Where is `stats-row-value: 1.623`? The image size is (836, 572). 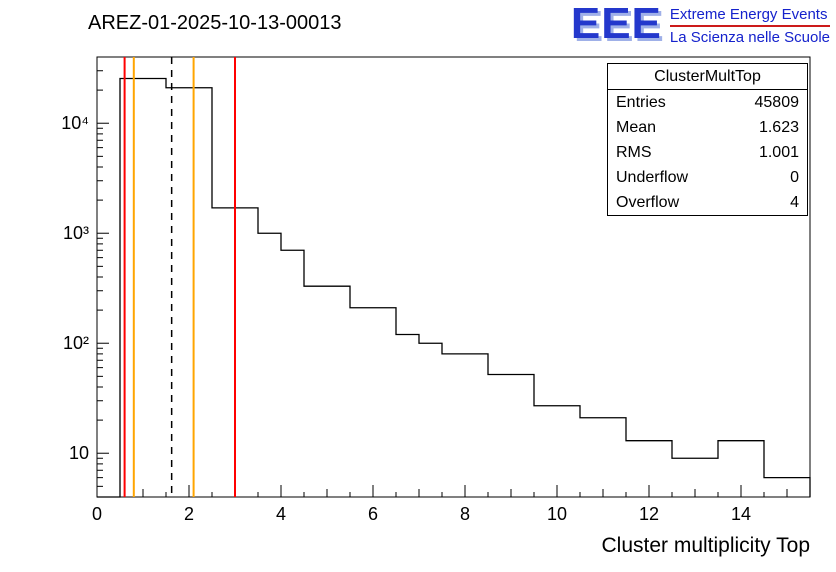 stats-row-value: 1.623 is located at coordinates (778, 127).